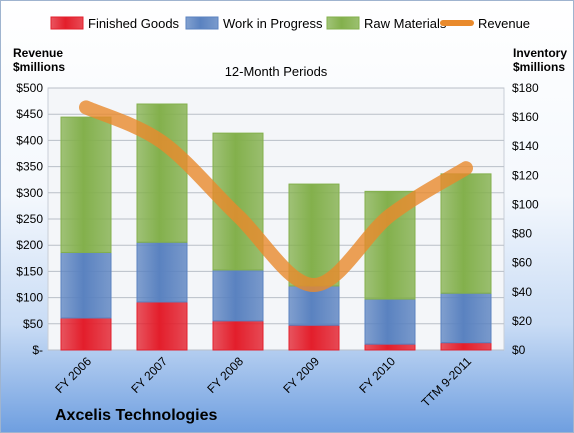  Describe the element at coordinates (525, 88) in the screenshot. I see `right-tick-label: $180` at that location.